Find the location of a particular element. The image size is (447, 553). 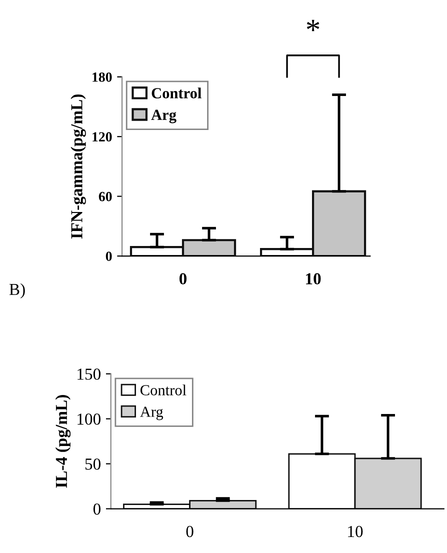

chart-title: B) is located at coordinates (17, 290).